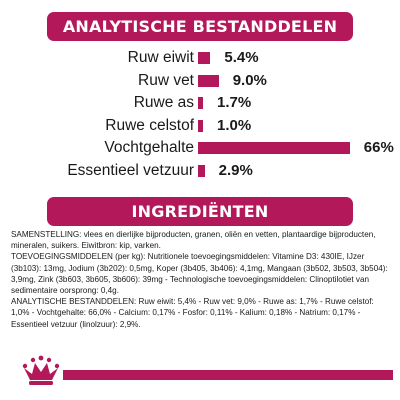 The image size is (400, 400). What do you see at coordinates (149, 125) in the screenshot?
I see `nutrient-label: Ruwe celstof` at bounding box center [149, 125].